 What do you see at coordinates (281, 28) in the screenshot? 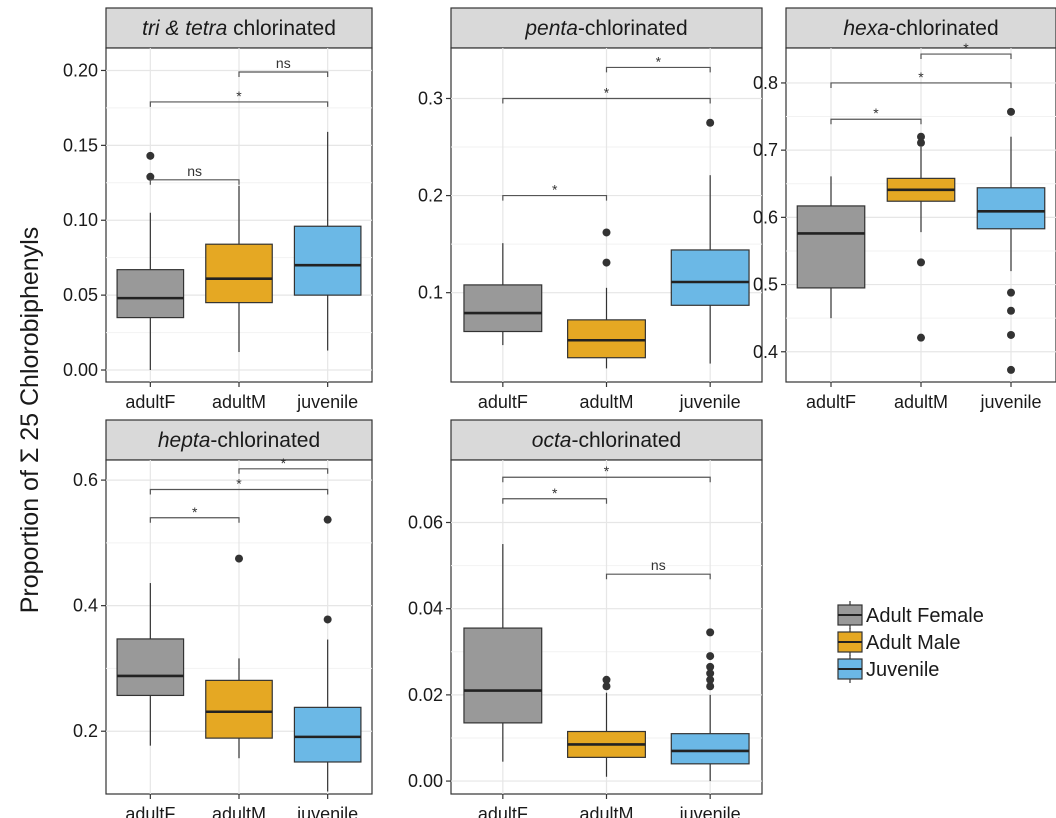
I see `panel-title-rest: chlorinated` at bounding box center [281, 28].